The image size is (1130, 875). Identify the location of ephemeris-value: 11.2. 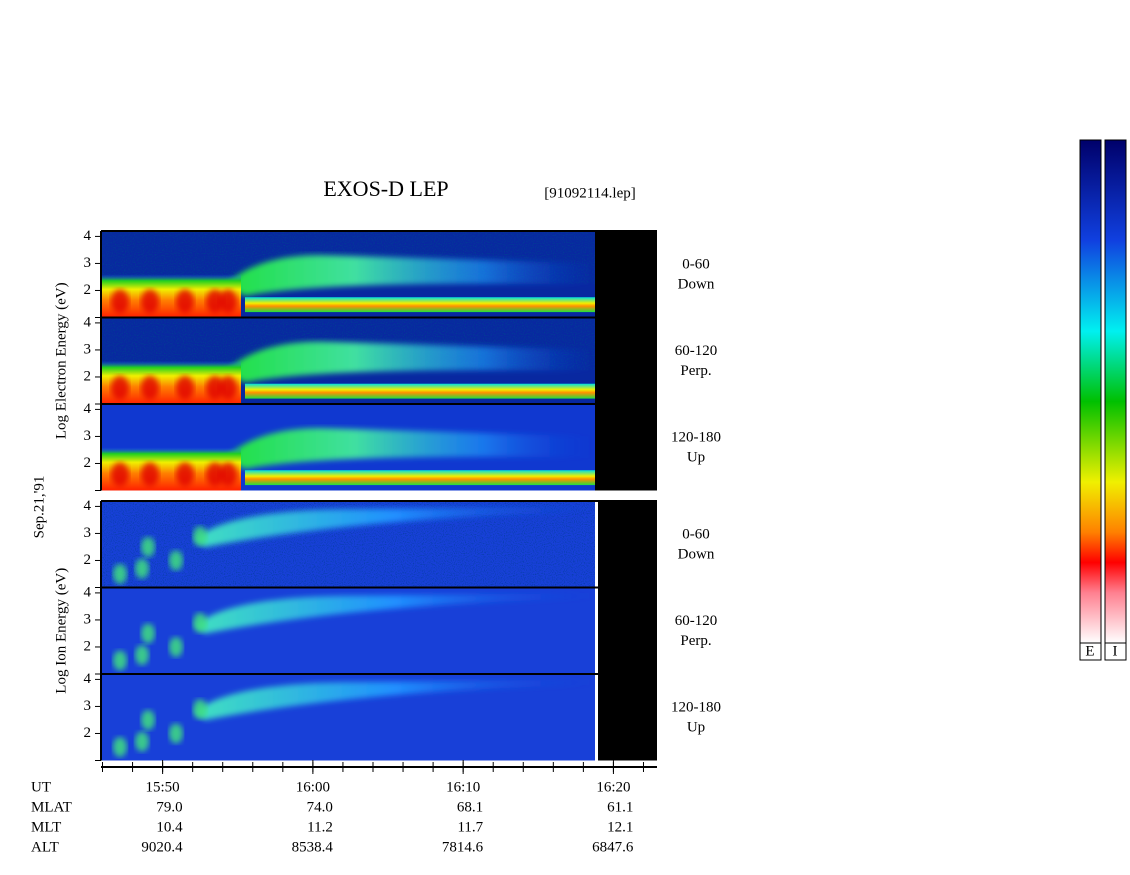
(320, 827).